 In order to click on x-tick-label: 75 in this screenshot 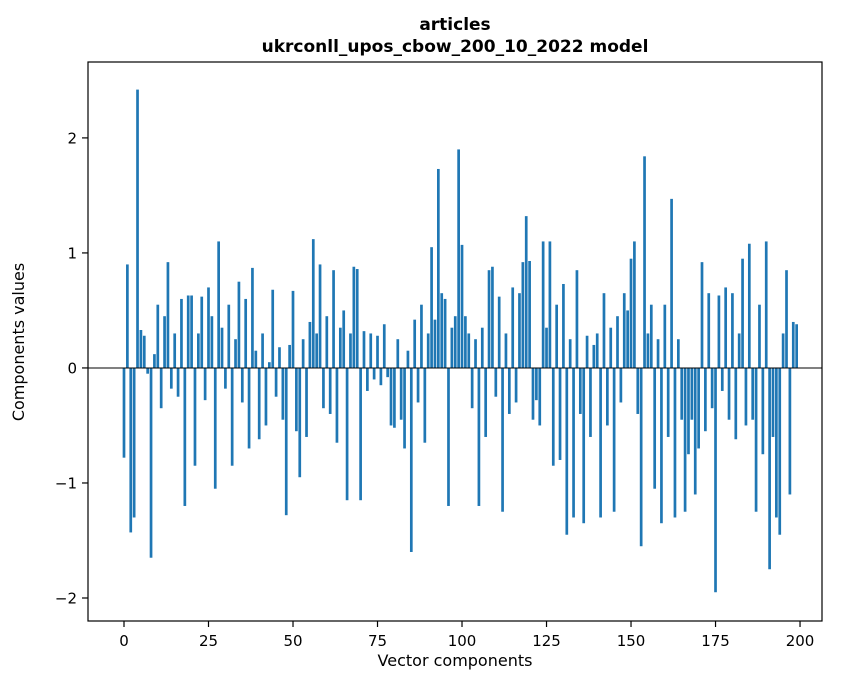, I will do `click(377, 641)`.